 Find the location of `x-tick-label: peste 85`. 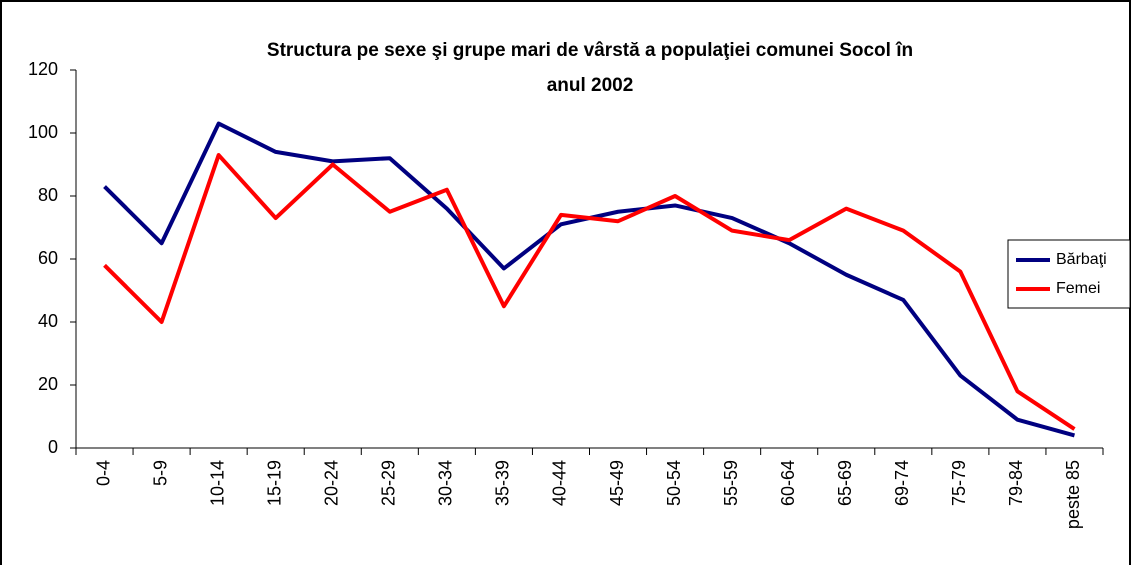

x-tick-label: peste 85 is located at coordinates (1073, 494).